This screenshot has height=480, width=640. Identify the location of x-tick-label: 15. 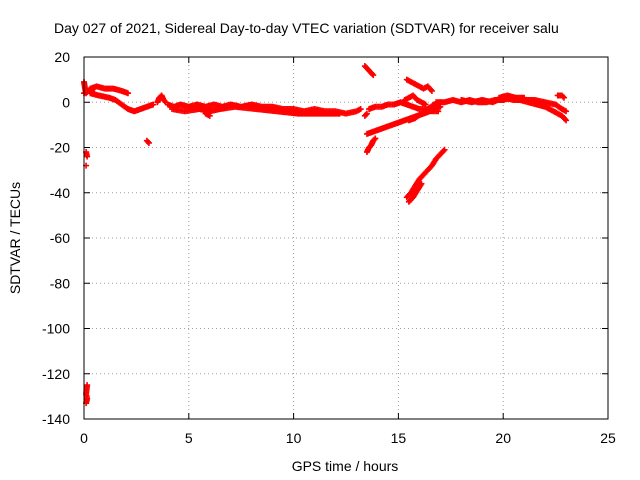
(399, 438).